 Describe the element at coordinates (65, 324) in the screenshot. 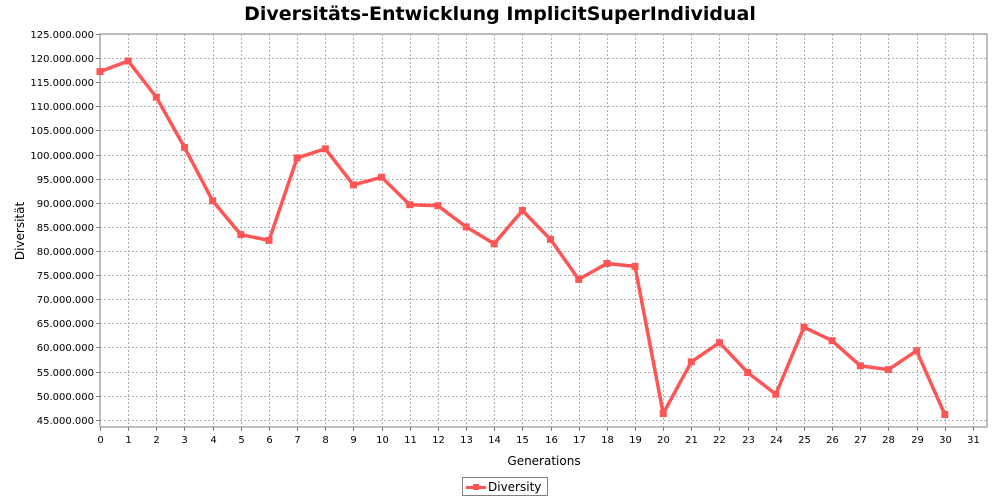

I see `y-tick-label: 65.000.000` at that location.